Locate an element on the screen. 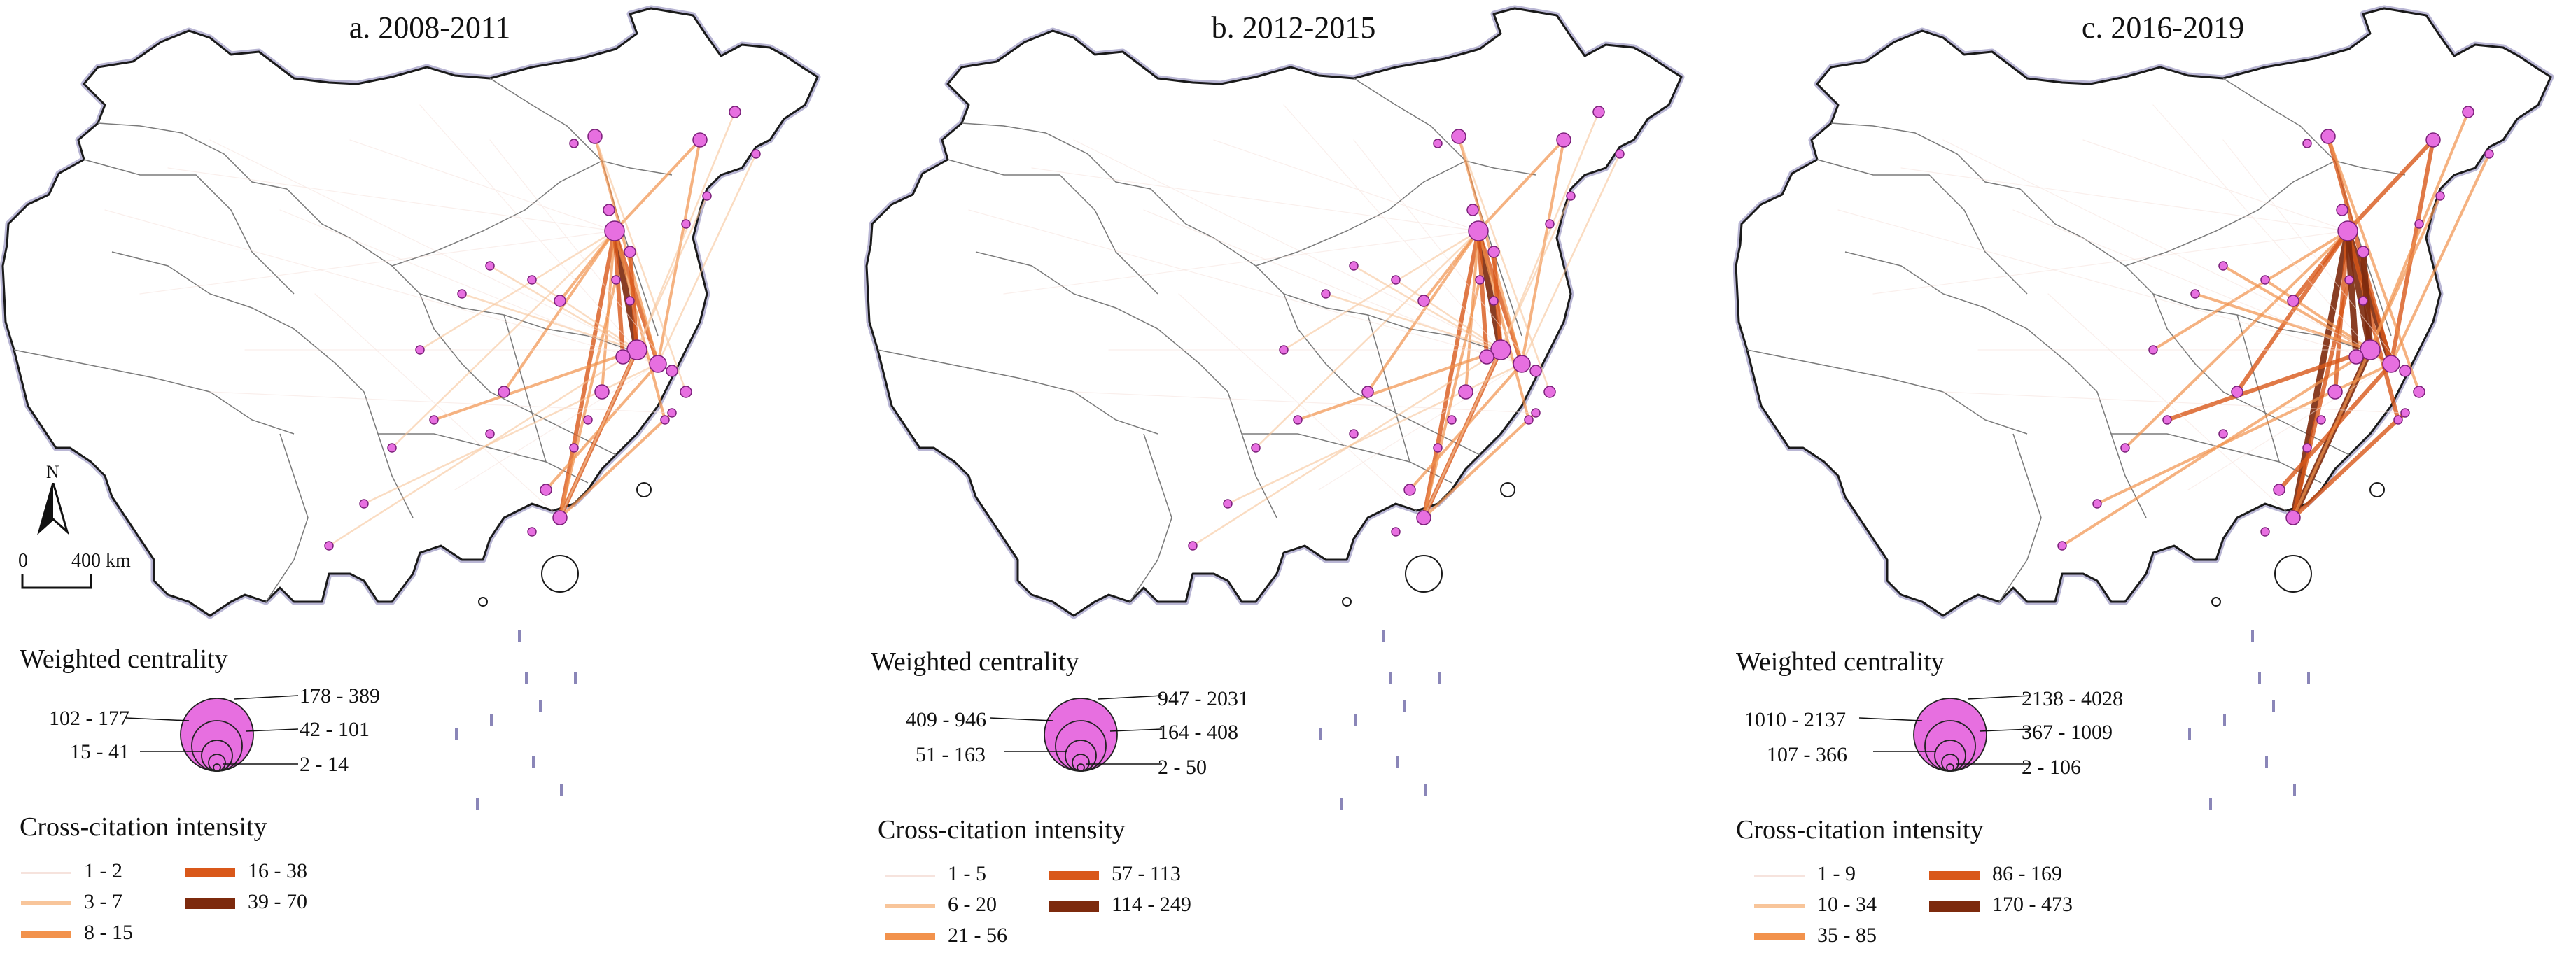  intensity-class-5-c: 170 - 473 is located at coordinates (2001, 905).